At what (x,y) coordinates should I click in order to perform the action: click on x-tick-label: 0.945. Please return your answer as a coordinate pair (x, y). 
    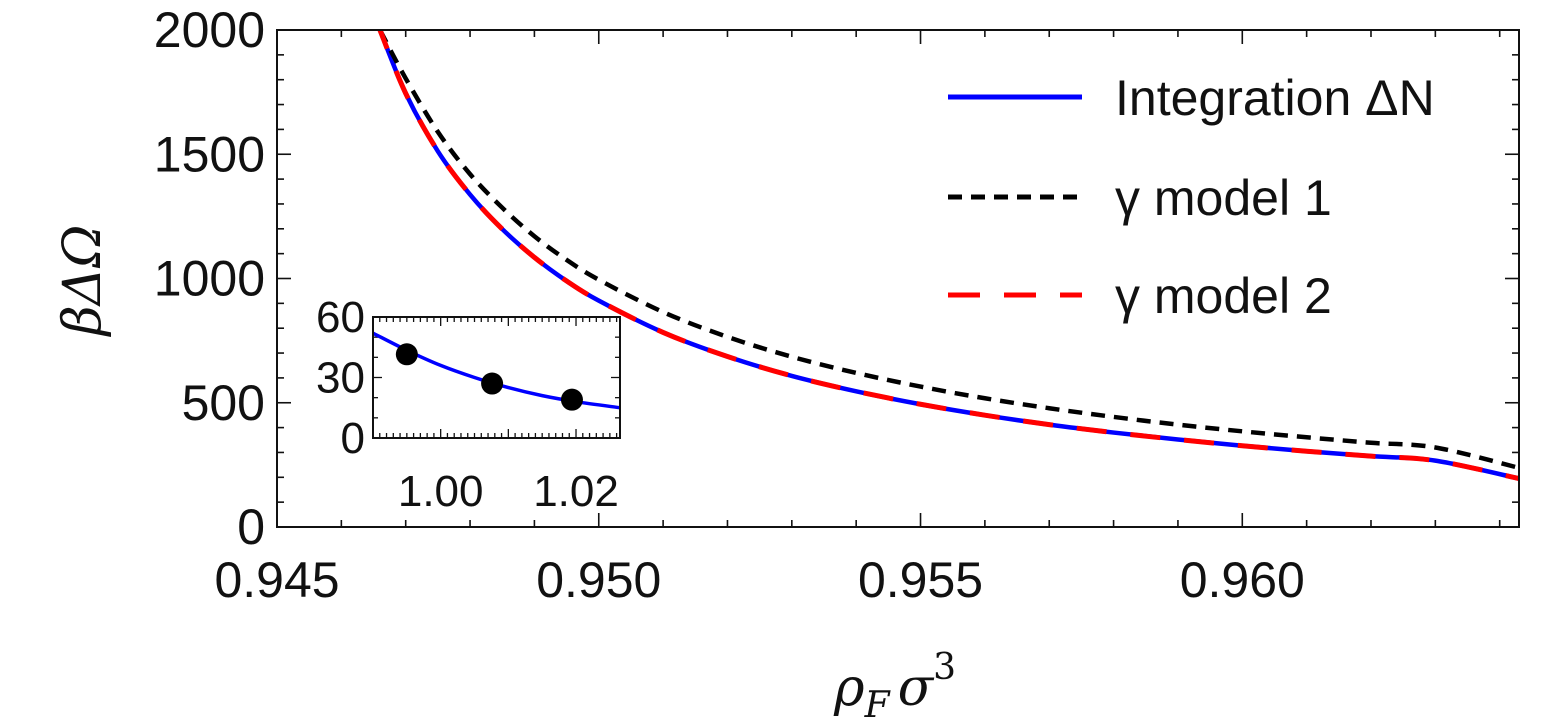
    Looking at the image, I should click on (276, 580).